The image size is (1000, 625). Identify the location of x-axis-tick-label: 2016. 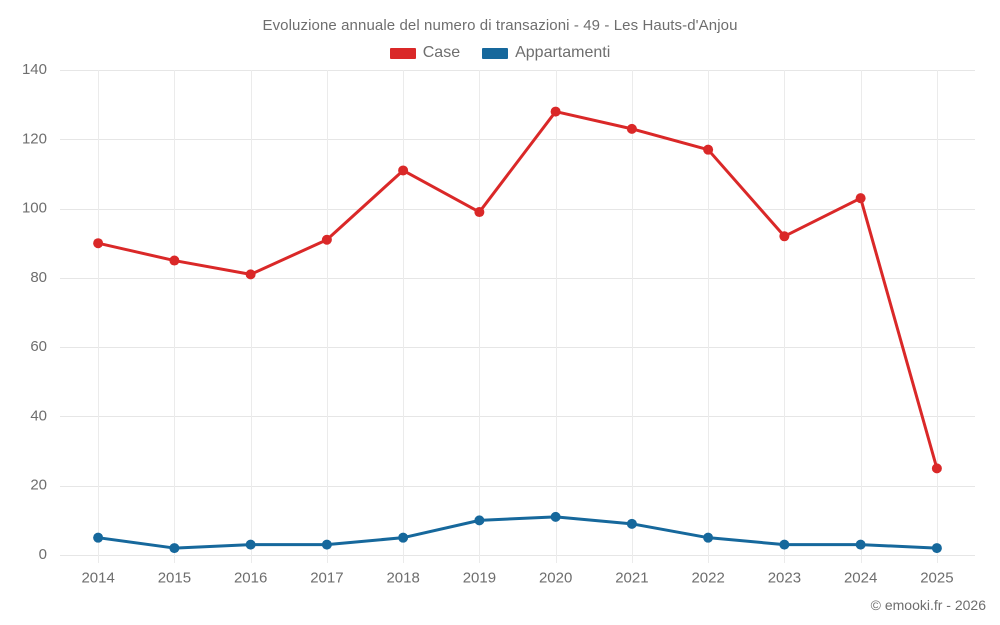
(250, 577).